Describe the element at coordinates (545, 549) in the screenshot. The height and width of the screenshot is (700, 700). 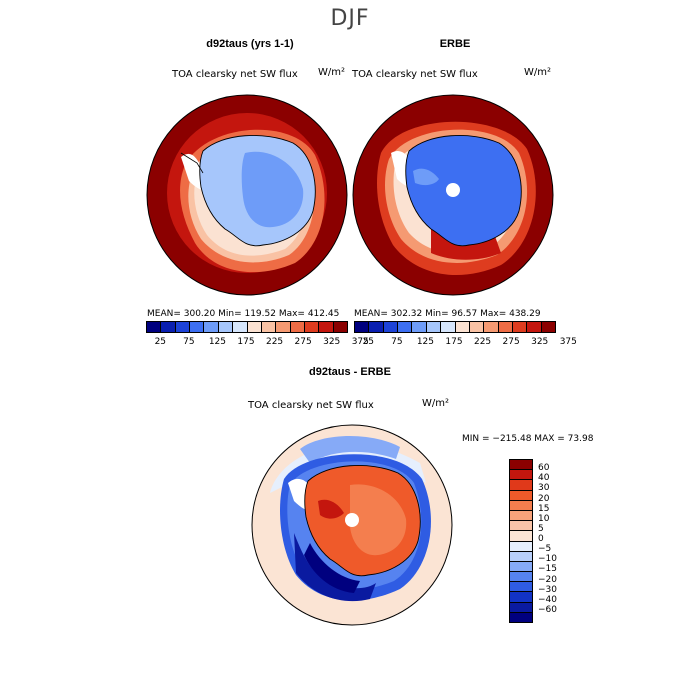
I see `colorbar-tick-label: −5` at that location.